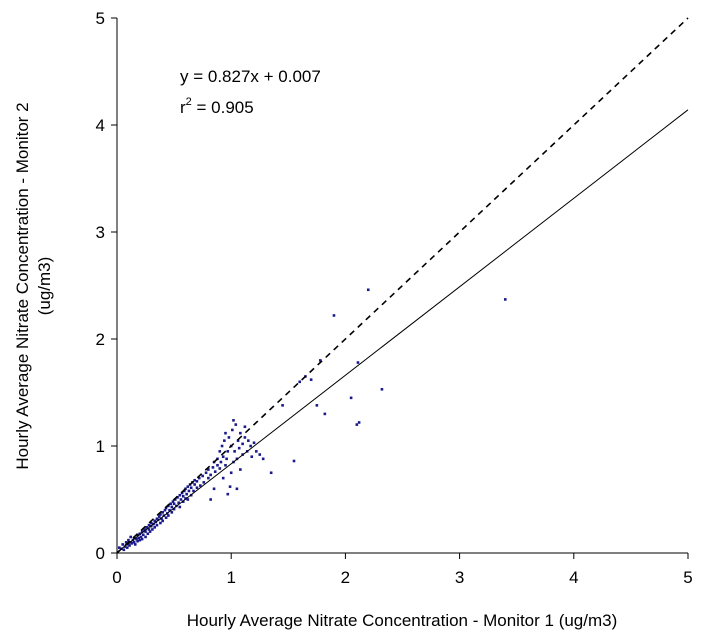 The width and height of the screenshot is (702, 641). I want to click on x-tick-label: 2, so click(345, 577).